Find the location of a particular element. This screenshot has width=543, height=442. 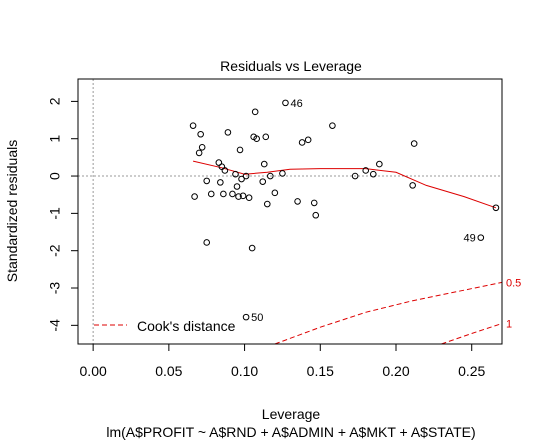

x-axis: 0.00 0.05 0.10 0.15 0.20 0.25 is located at coordinates (283, 361).